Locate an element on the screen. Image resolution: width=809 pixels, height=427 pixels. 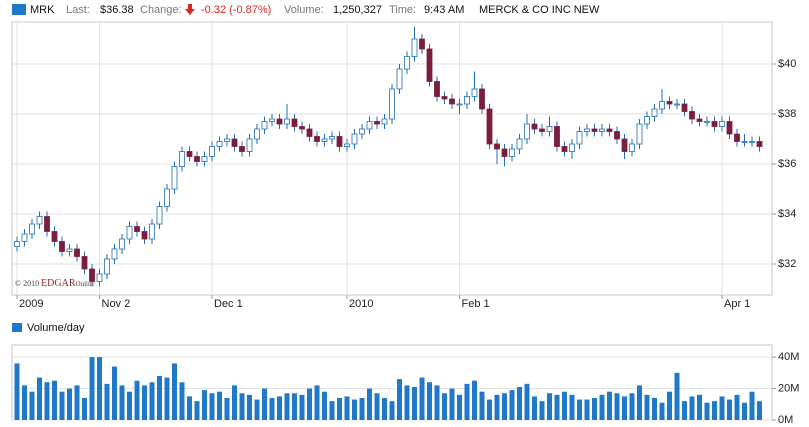
y-tick-label: $40 is located at coordinates (787, 64).